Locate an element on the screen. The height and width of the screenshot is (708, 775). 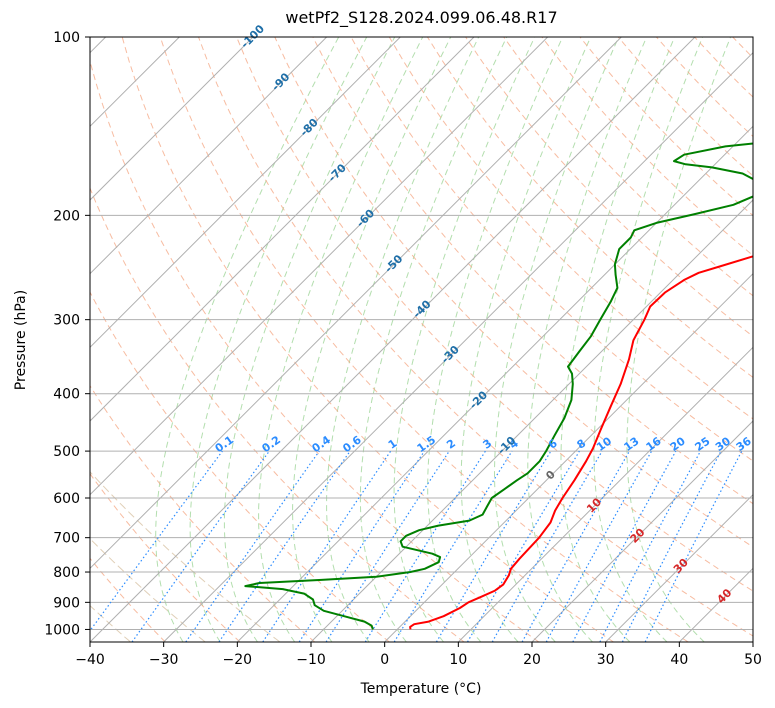
x-tick-label: 20 is located at coordinates (532, 660).